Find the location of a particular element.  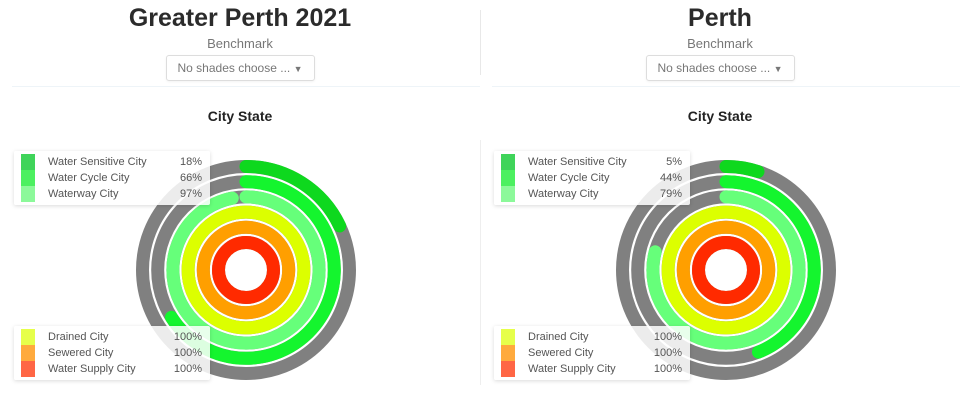

legend-value: 18% is located at coordinates (190, 162).